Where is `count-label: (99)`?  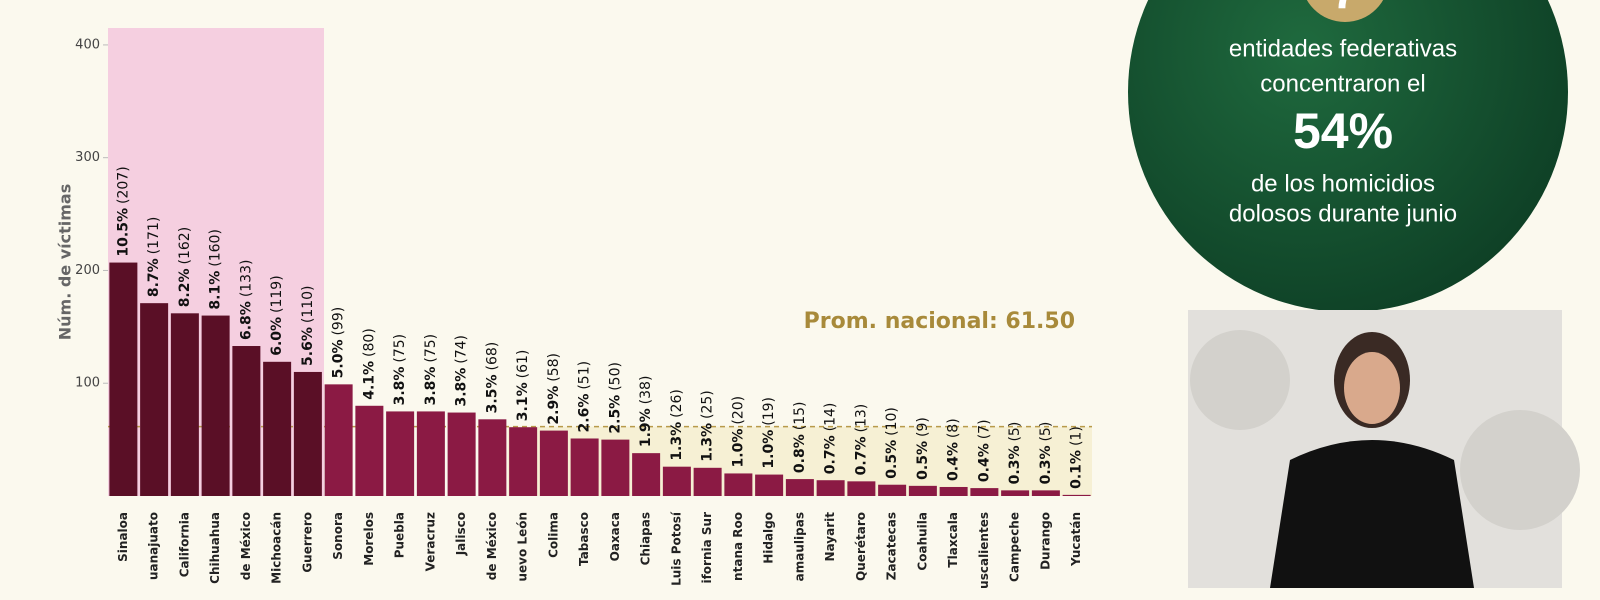 count-label: (99) is located at coordinates (339, 321).